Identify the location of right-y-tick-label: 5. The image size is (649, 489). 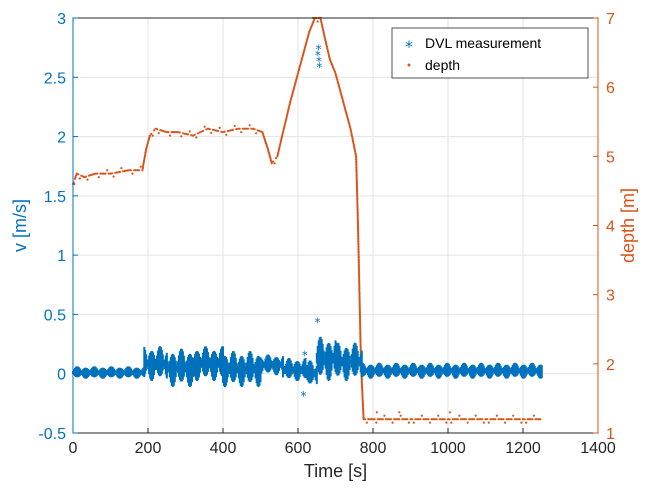
(610, 157).